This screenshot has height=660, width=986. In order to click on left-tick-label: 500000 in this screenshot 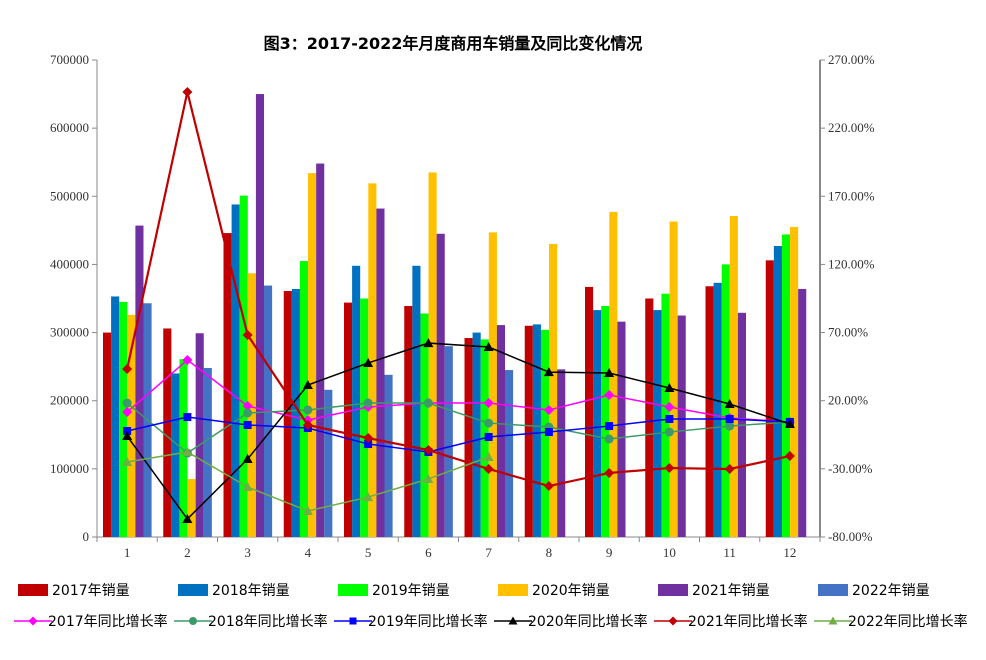, I will do `click(69, 195)`.